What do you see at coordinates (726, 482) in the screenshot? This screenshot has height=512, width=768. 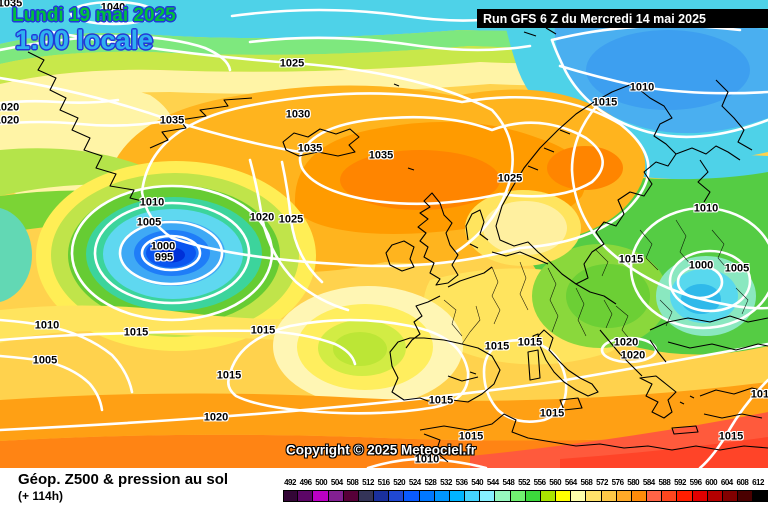 I see `colorbar-tick-label: 604` at bounding box center [726, 482].